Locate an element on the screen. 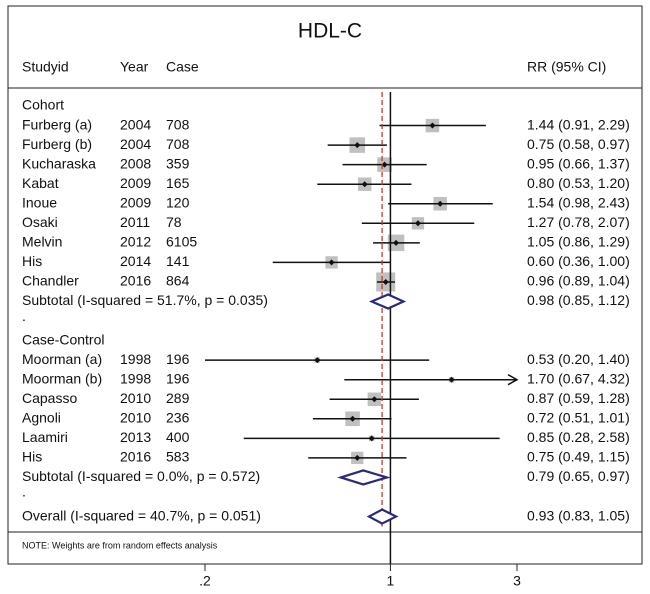 This screenshot has width=650, height=594. study-case: 583 is located at coordinates (178, 457).